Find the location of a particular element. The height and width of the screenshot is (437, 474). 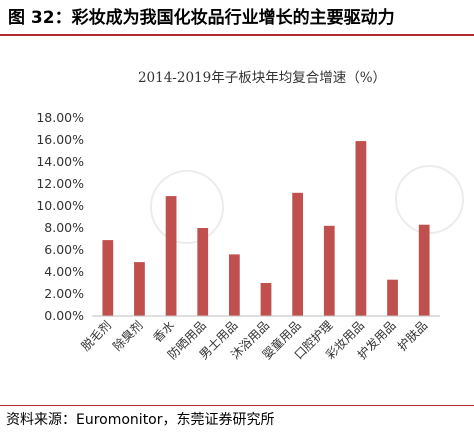

y-tick-label: 6.00% is located at coordinates (64, 249).